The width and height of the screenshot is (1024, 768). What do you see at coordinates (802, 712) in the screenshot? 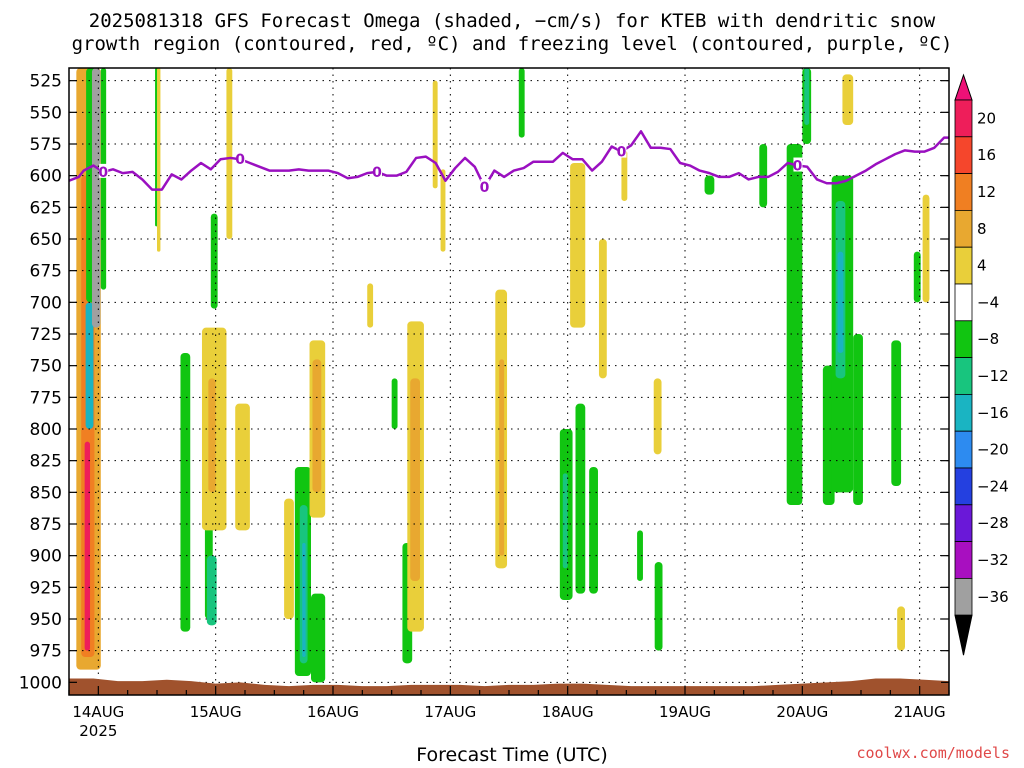
I see `x-tick-label-20AUG: 20AUG` at bounding box center [802, 712].